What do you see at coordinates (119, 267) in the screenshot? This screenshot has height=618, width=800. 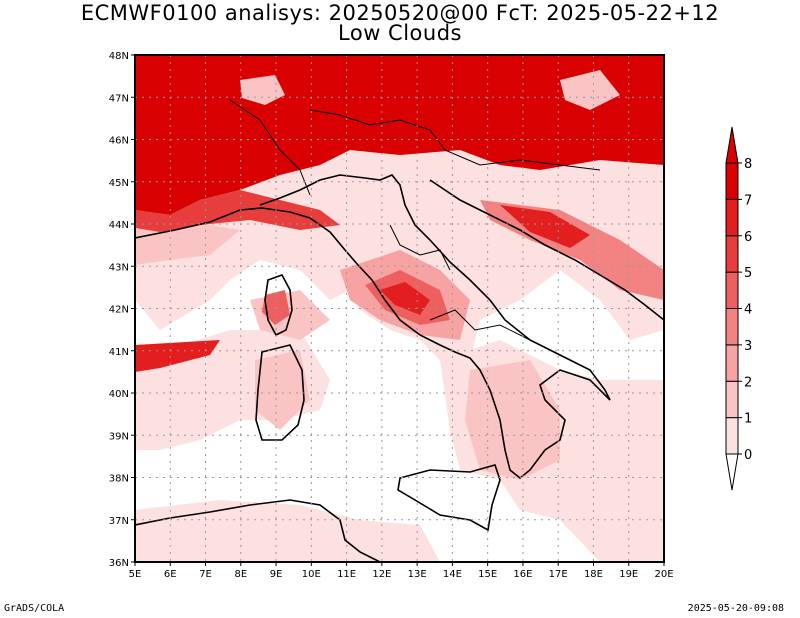 I see `y-tick-label: 43N` at bounding box center [119, 267].